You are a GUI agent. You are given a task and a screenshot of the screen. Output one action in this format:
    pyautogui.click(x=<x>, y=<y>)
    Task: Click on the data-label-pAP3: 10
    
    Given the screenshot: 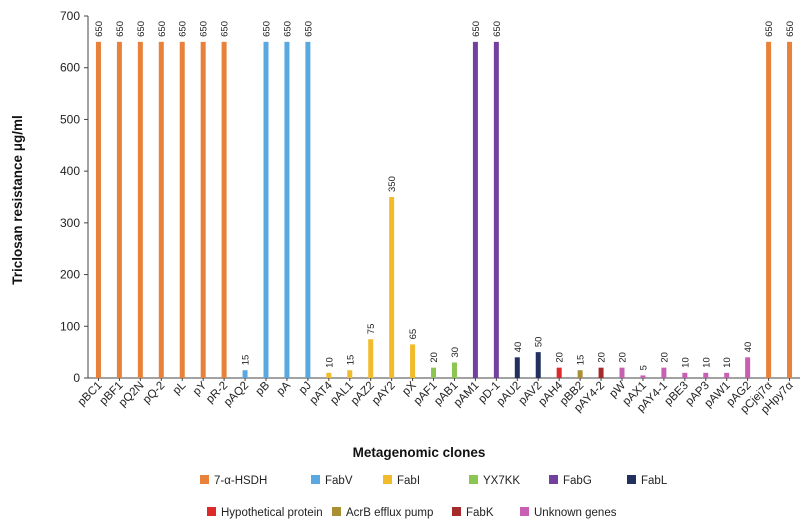 What is the action you would take?
    pyautogui.click(x=706, y=362)
    